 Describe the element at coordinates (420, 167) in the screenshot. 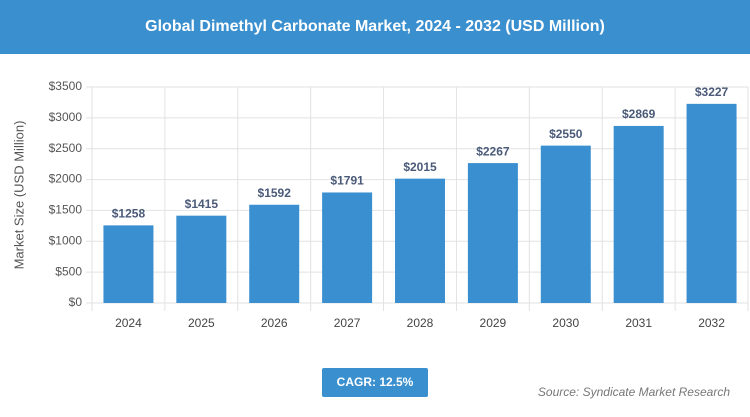

I see `value-label: $2015` at that location.